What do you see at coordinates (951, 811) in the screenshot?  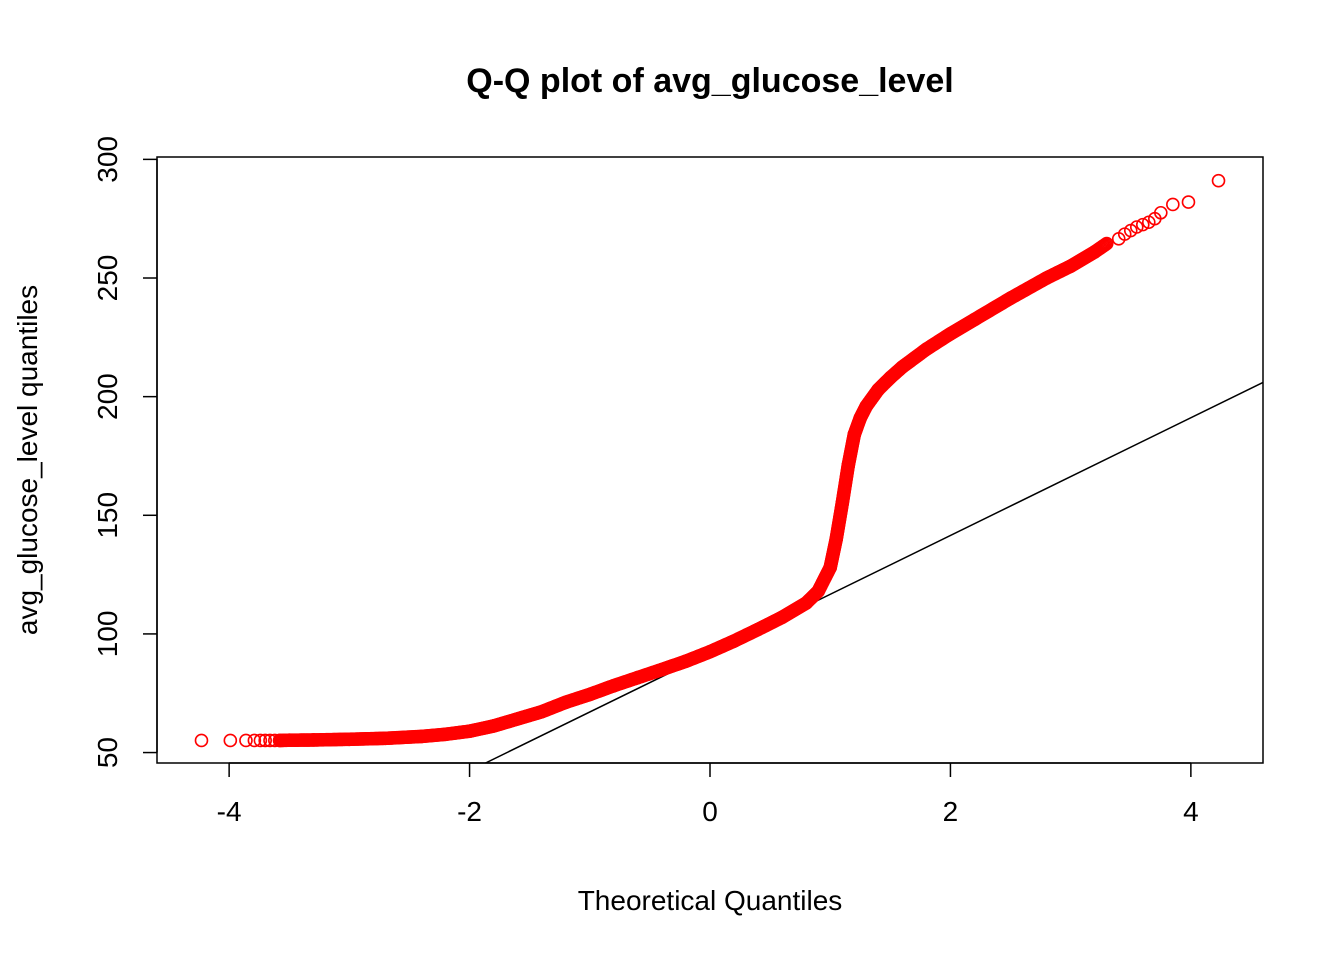 I see `x-tick-label: 2` at bounding box center [951, 811].